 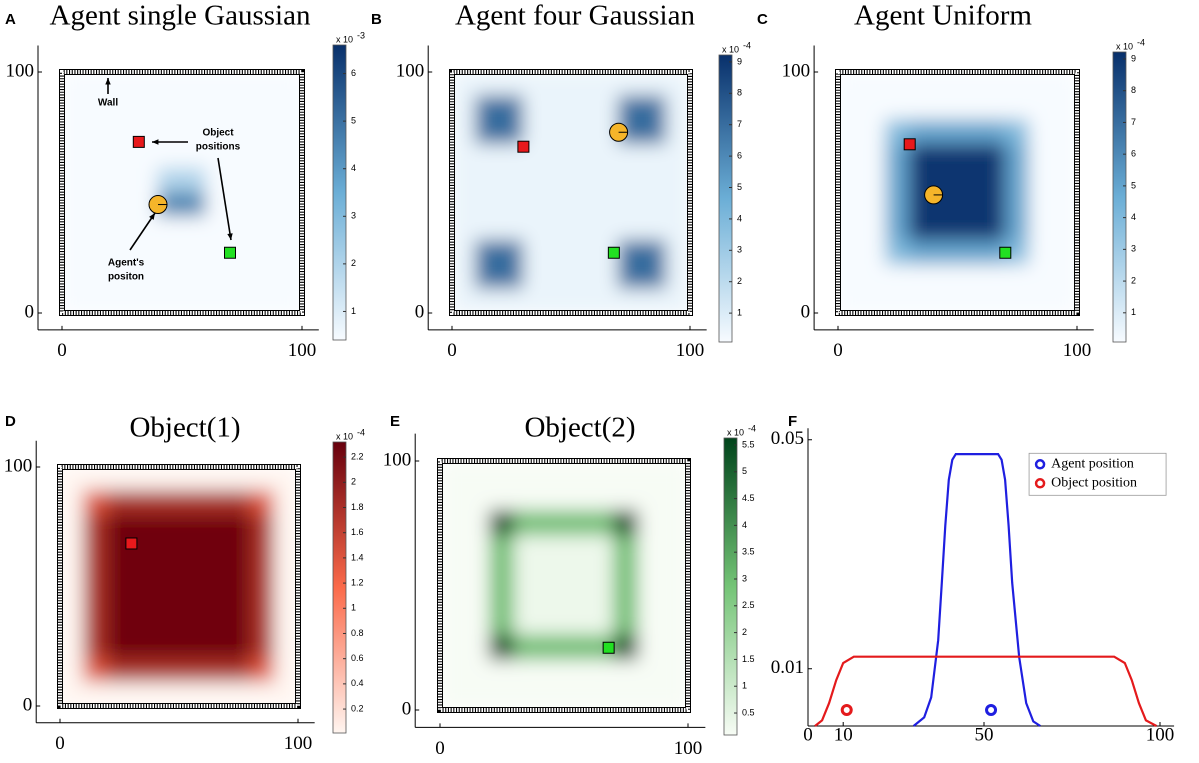 What do you see at coordinates (142, 231) in the screenshot?
I see `annotation-arrow` at bounding box center [142, 231].